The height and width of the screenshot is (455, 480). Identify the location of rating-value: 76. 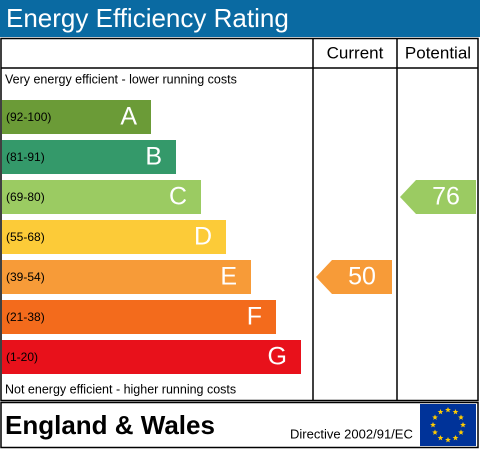
(446, 197).